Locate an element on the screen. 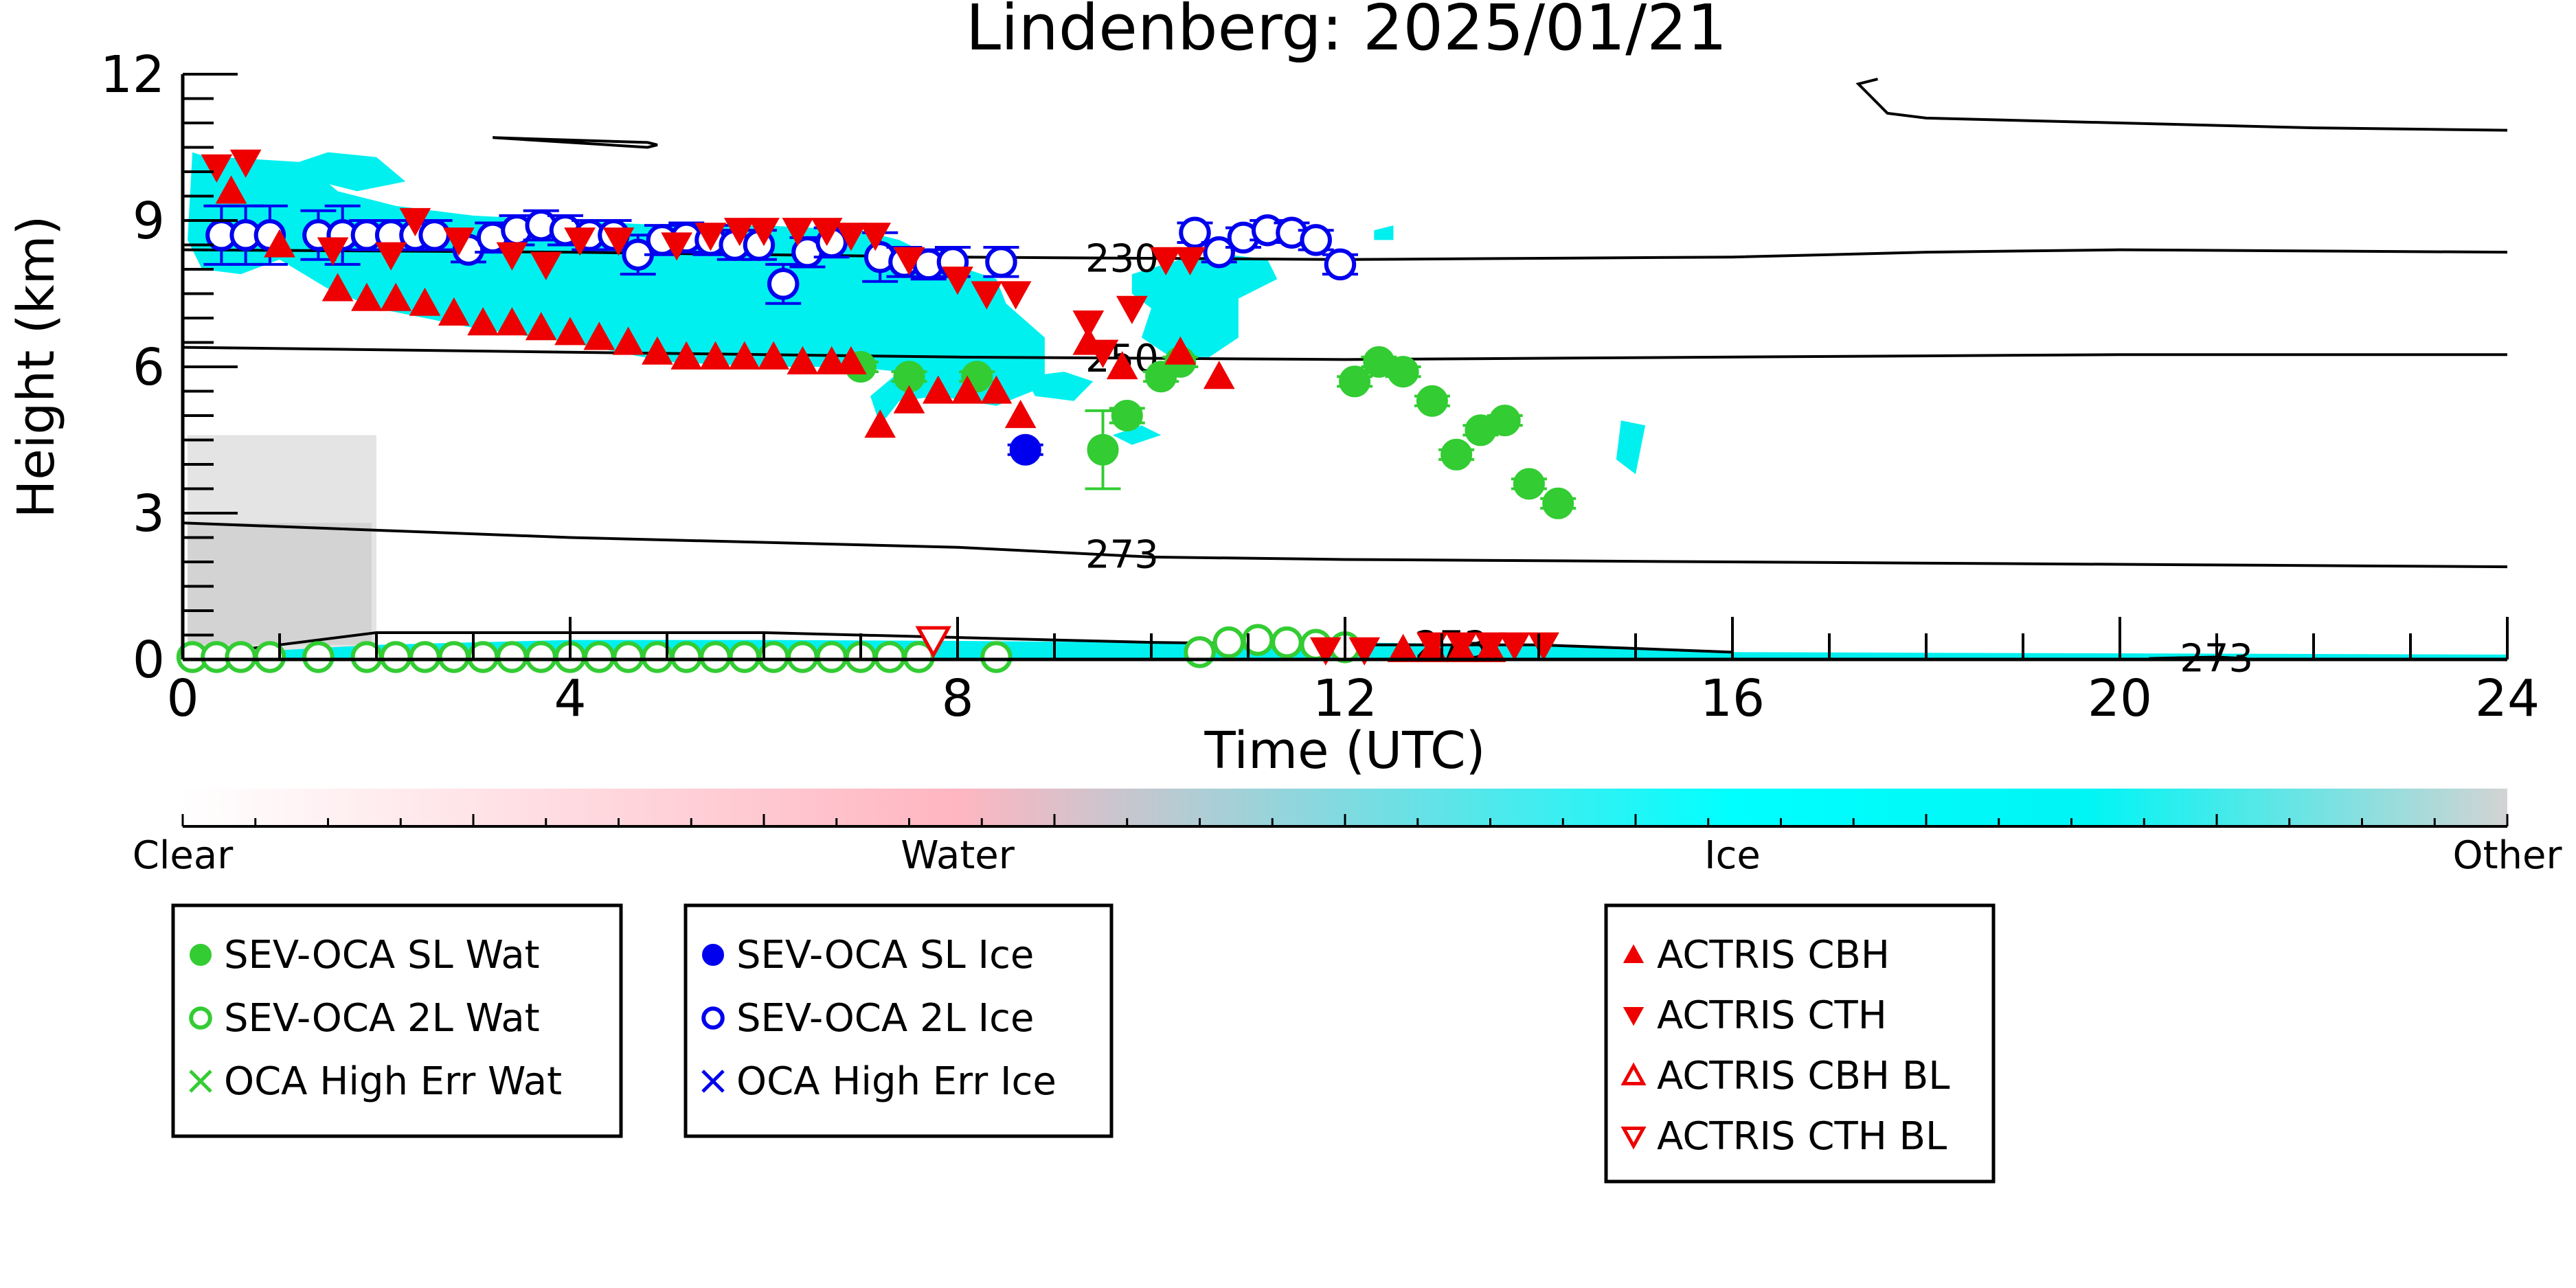  legend-item: SEV-OCA 2L Wat is located at coordinates (364, 1018).